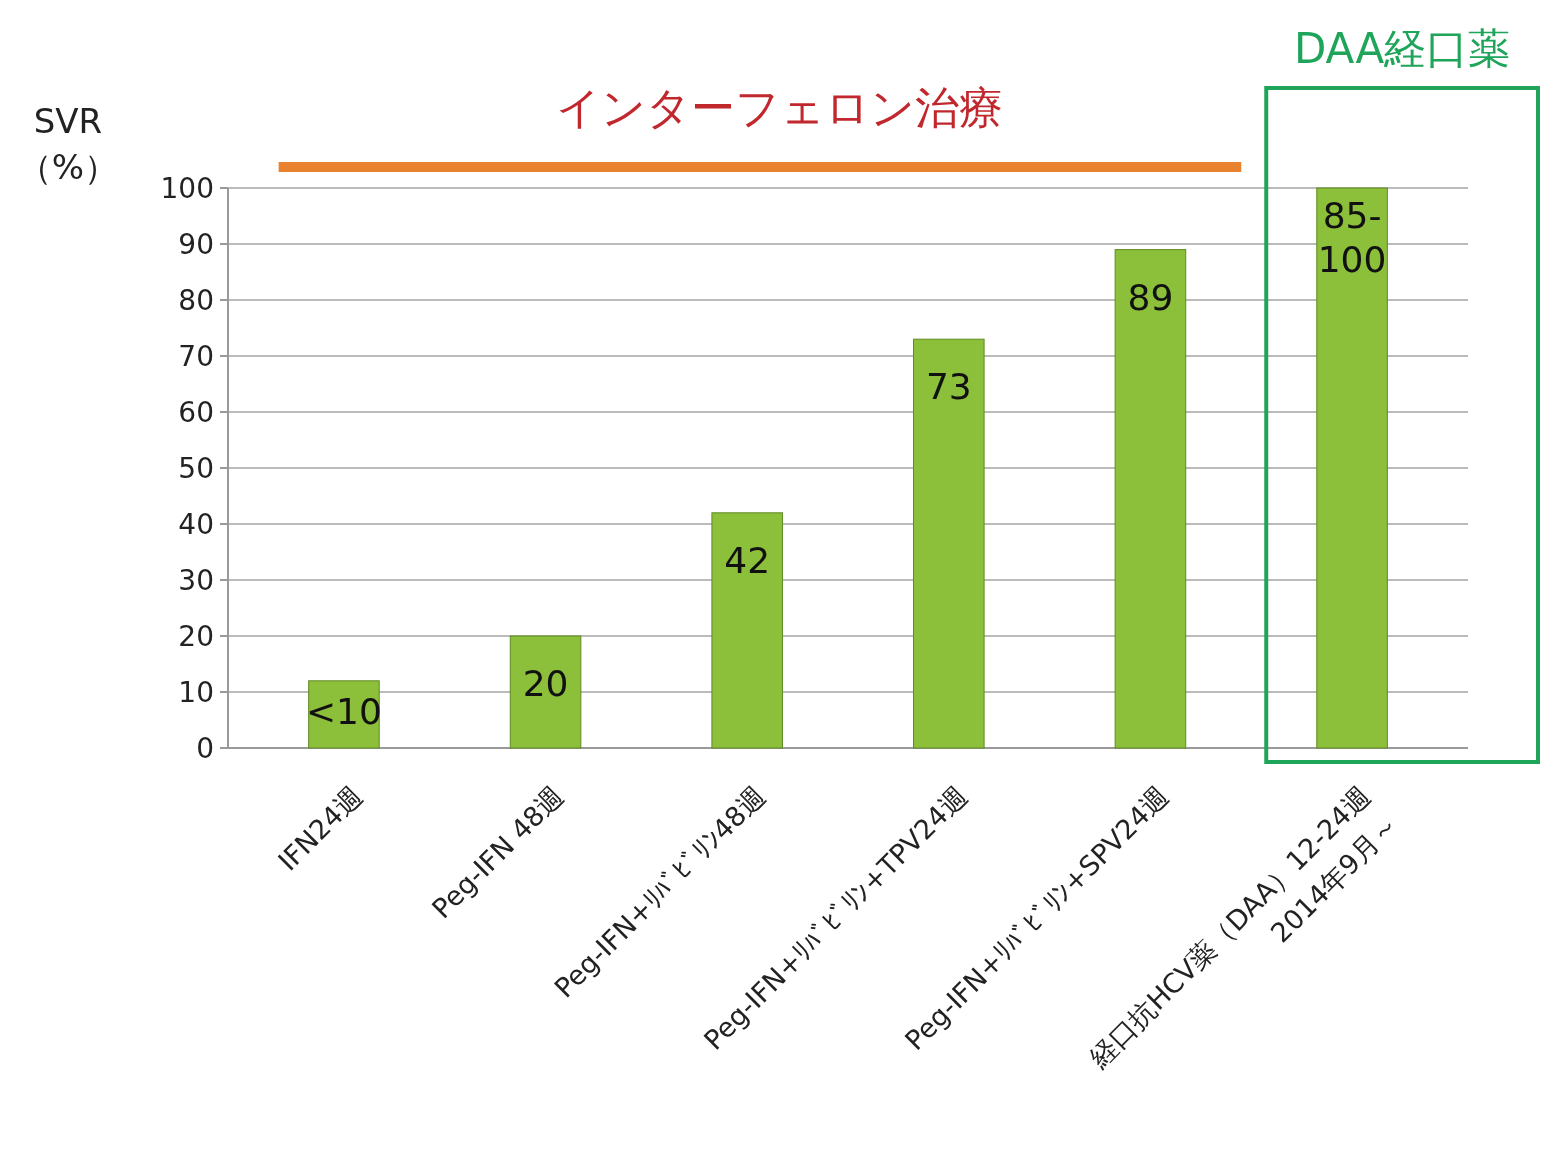 Image resolution: width=1556 pixels, height=1173 pixels. What do you see at coordinates (196, 468) in the screenshot?
I see `y-tick-label: 50` at bounding box center [196, 468].